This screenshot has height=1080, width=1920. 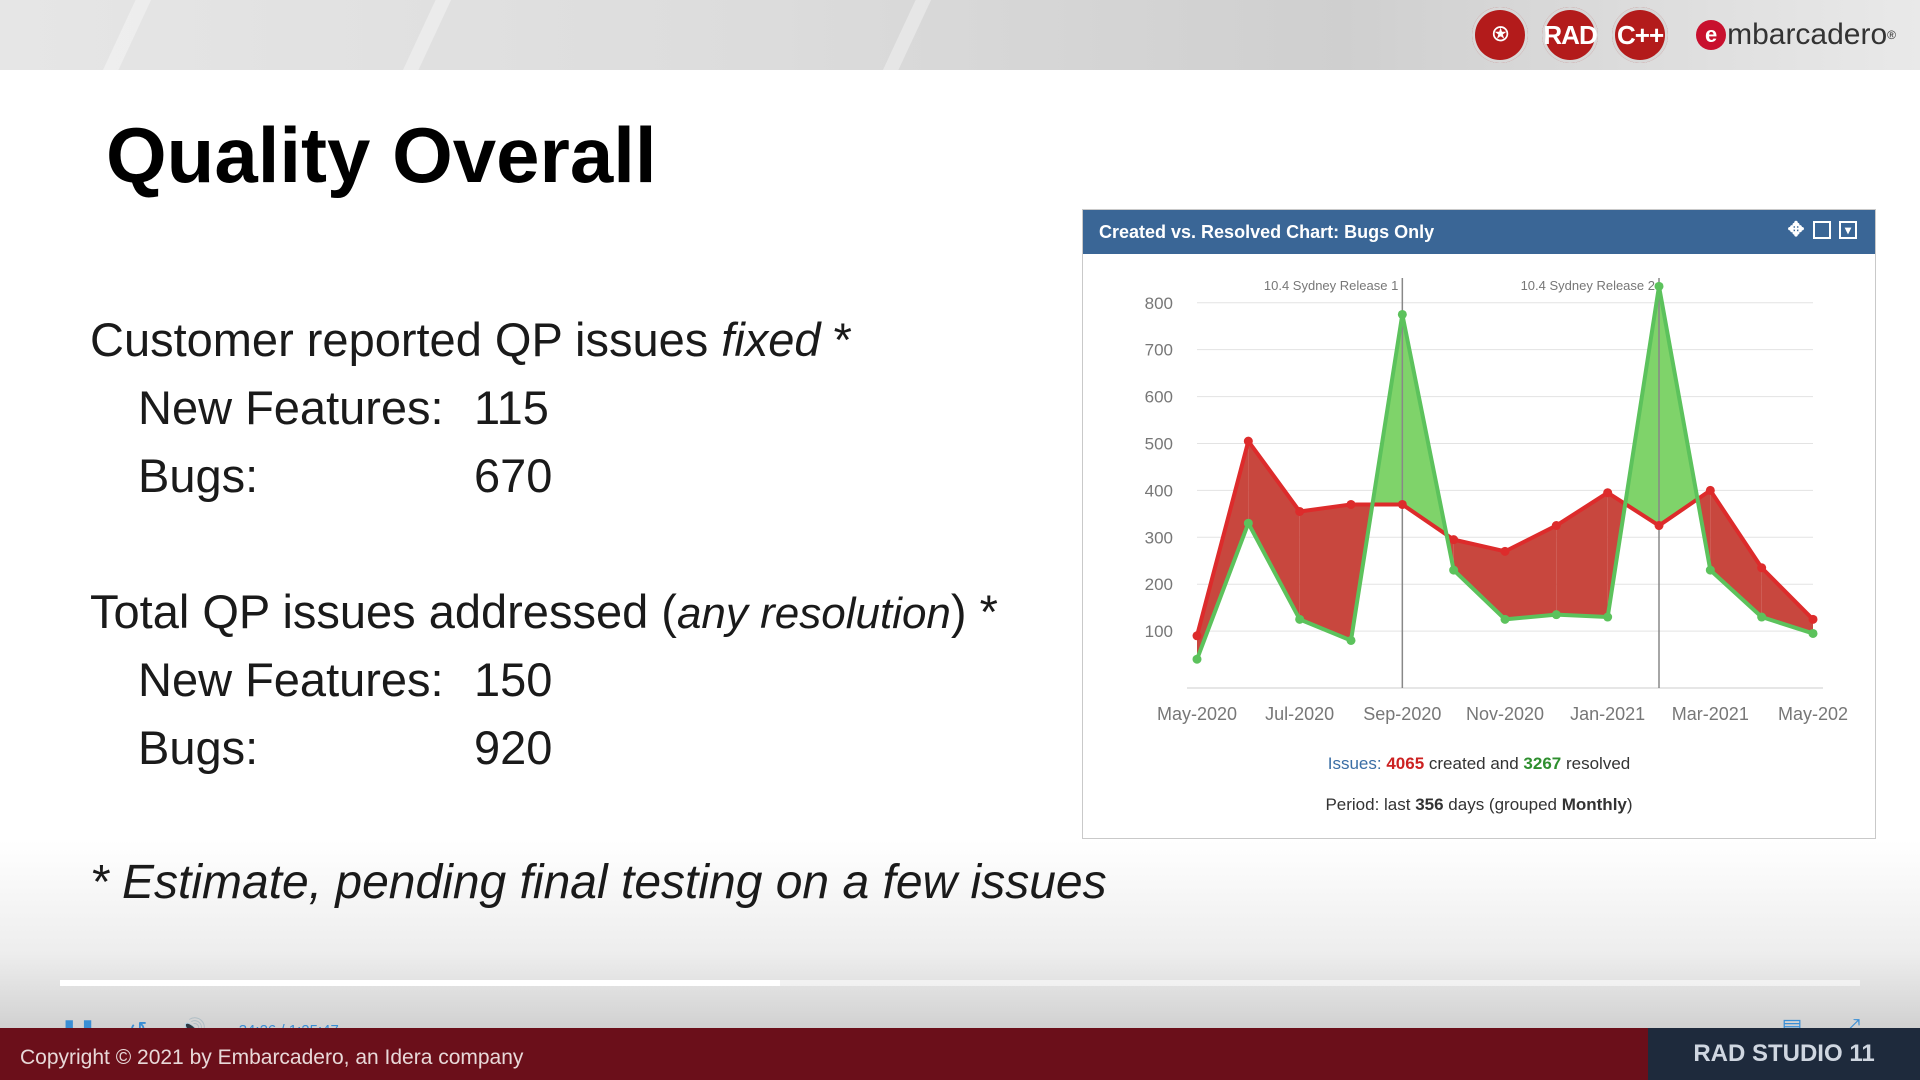 What do you see at coordinates (1710, 714) in the screenshot?
I see `x-tick-label: Mar-2021` at bounding box center [1710, 714].